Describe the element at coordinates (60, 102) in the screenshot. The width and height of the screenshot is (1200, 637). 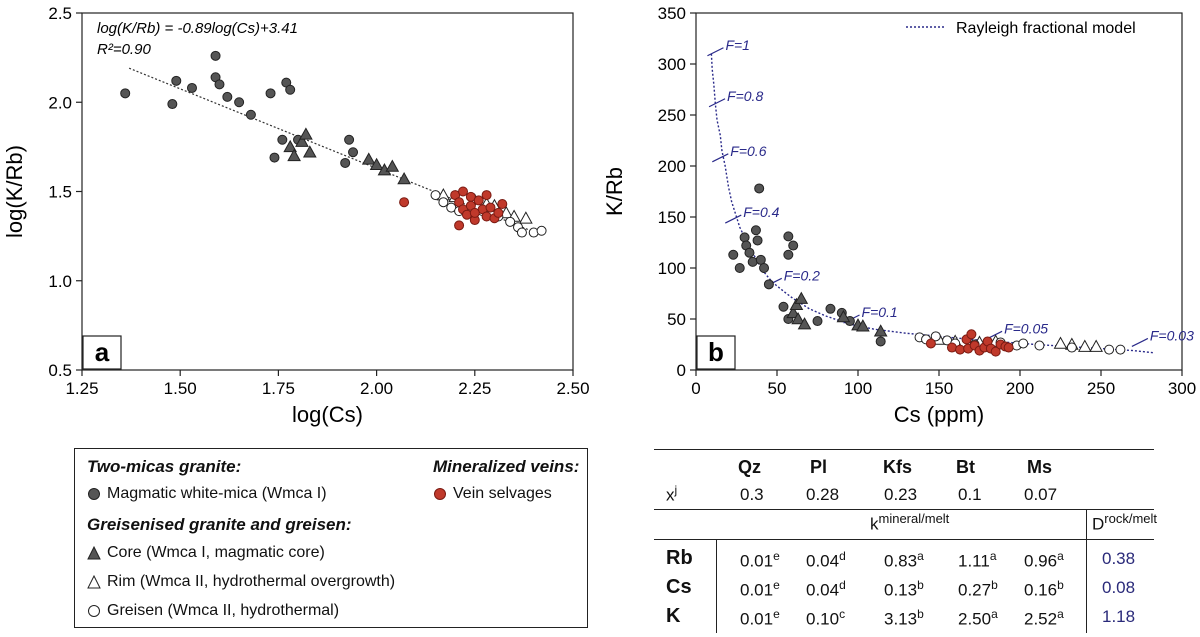
I see `y-tick-label: 2.0` at that location.